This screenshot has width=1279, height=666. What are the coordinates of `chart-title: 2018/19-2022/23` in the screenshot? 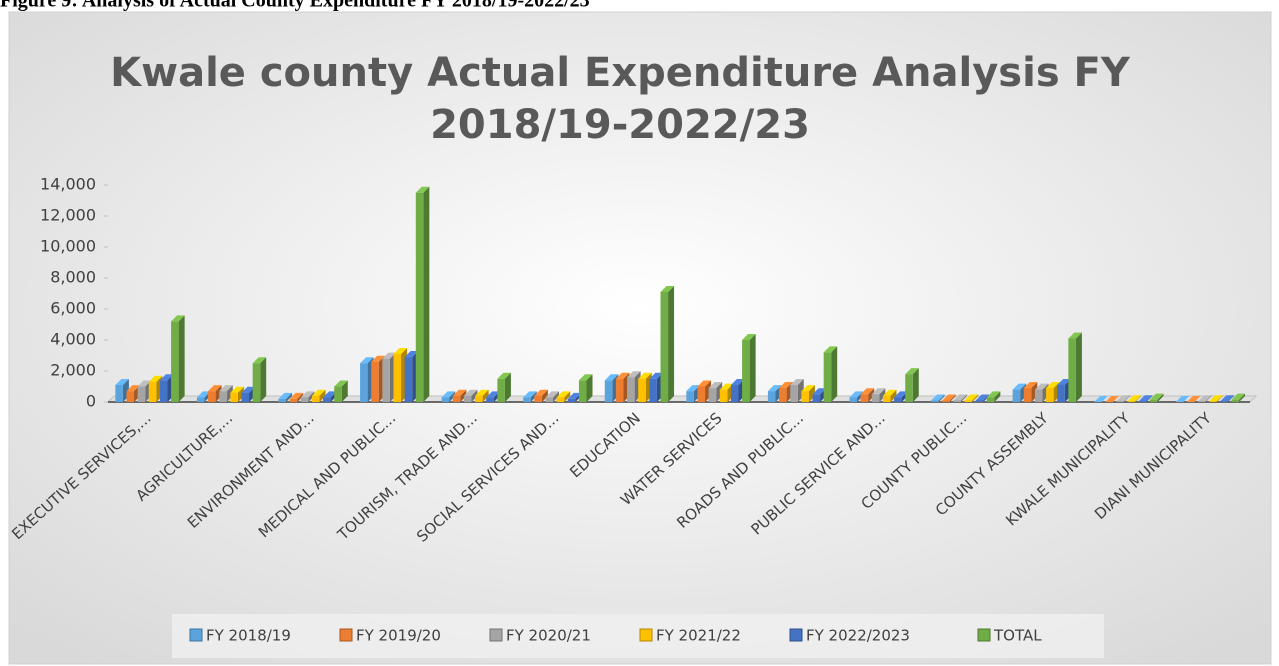 It's located at (620, 125).